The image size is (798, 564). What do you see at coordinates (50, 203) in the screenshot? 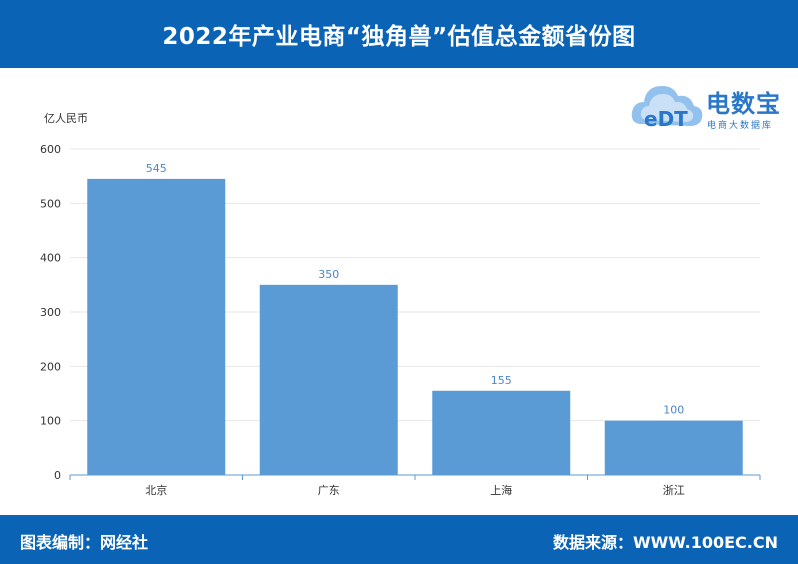
I see `y-tick-label: 500` at bounding box center [50, 203].